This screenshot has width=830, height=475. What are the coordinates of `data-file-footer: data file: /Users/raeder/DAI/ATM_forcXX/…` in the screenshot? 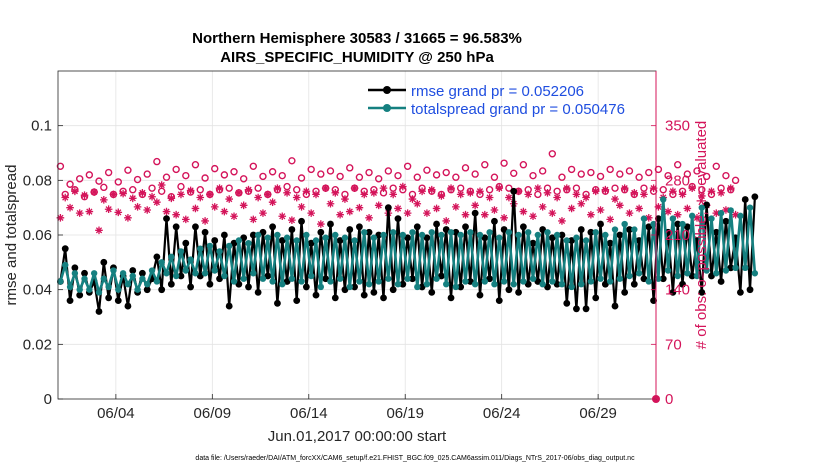 It's located at (415, 458).